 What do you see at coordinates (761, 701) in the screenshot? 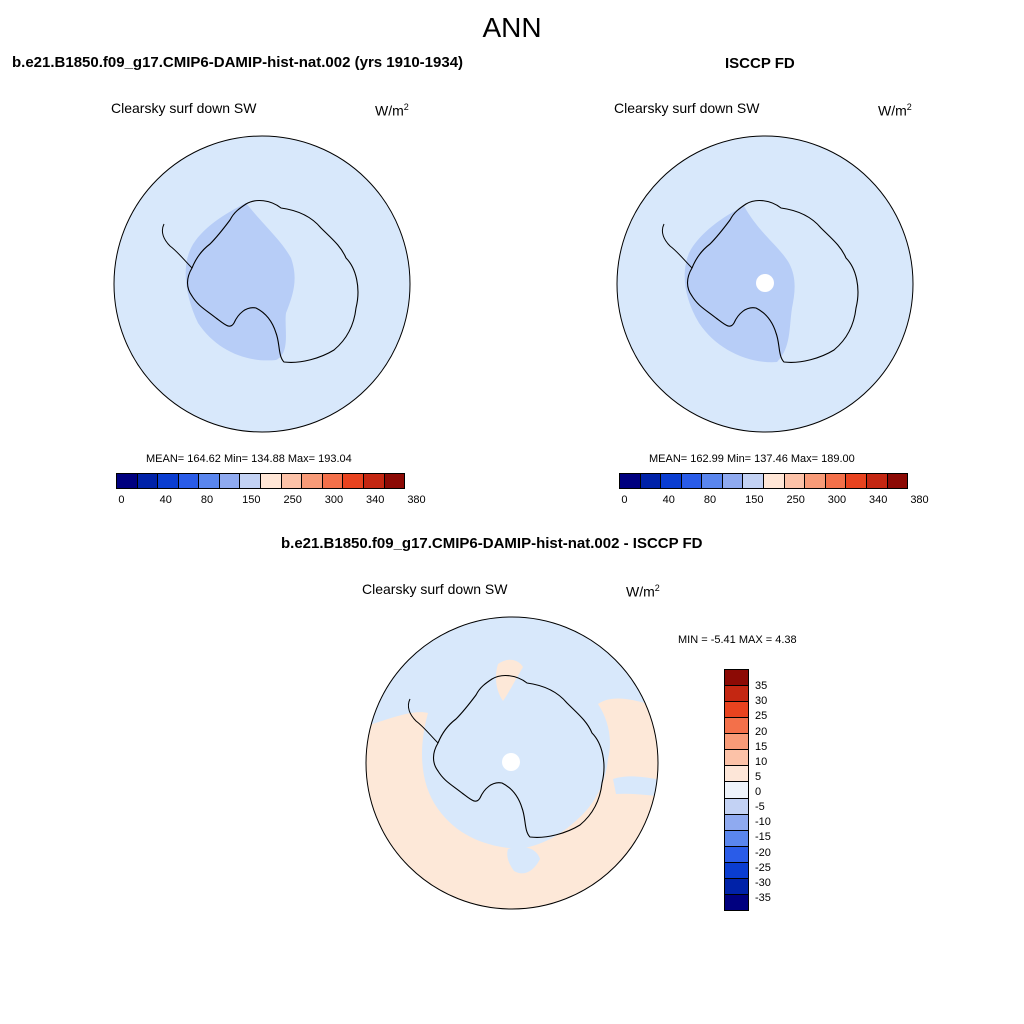
I see `diff-colorbar-label: 30` at bounding box center [761, 701].